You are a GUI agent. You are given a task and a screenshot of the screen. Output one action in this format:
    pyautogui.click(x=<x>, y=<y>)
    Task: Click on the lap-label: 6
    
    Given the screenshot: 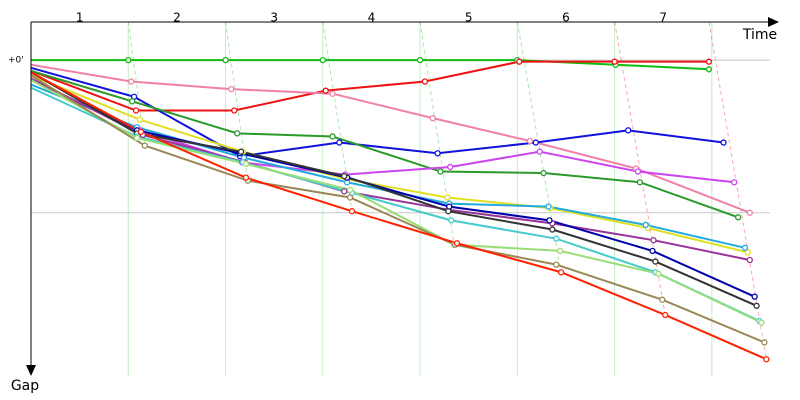 What is the action you would take?
    pyautogui.click(x=566, y=18)
    